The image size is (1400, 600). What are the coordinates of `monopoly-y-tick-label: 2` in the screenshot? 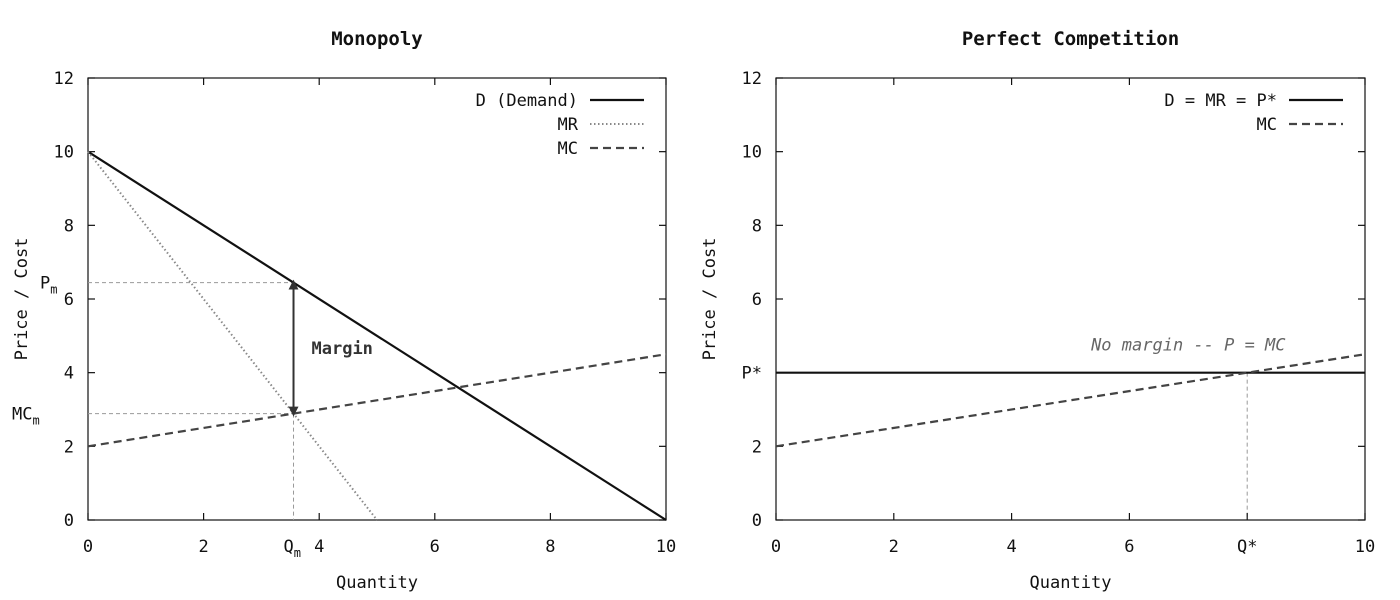 It's located at (69, 447).